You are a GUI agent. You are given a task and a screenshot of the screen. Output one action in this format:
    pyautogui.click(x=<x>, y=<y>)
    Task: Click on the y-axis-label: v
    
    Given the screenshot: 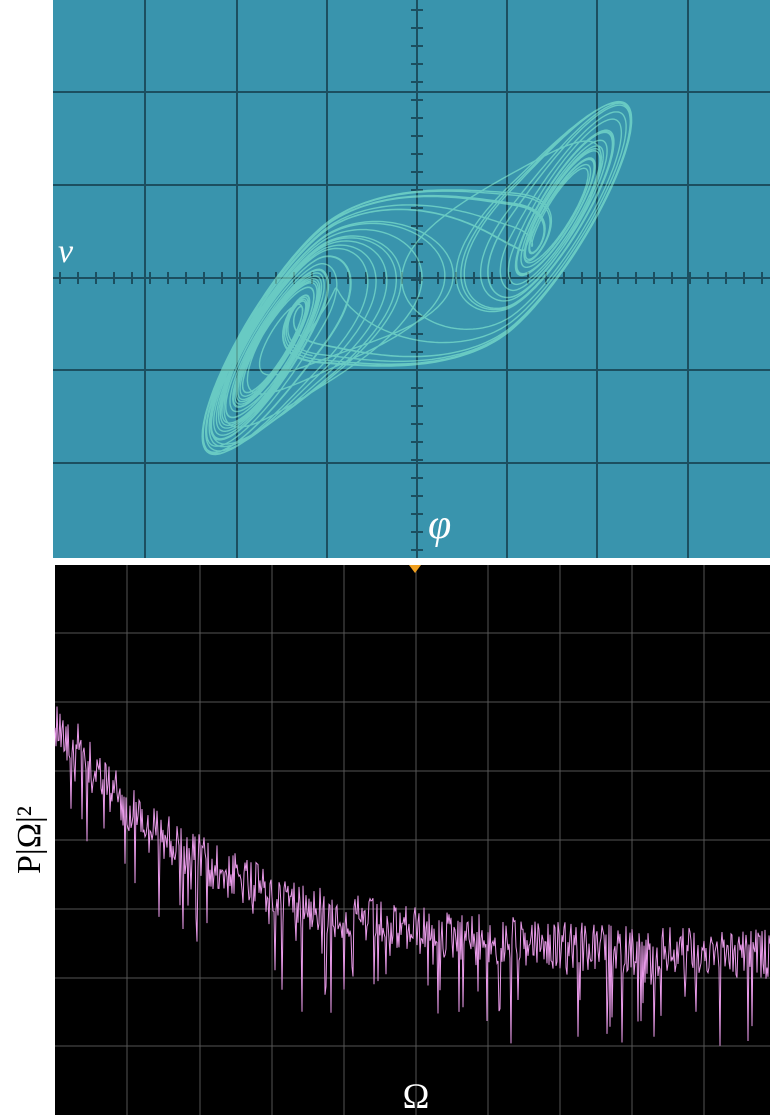 What is the action you would take?
    pyautogui.click(x=66, y=251)
    